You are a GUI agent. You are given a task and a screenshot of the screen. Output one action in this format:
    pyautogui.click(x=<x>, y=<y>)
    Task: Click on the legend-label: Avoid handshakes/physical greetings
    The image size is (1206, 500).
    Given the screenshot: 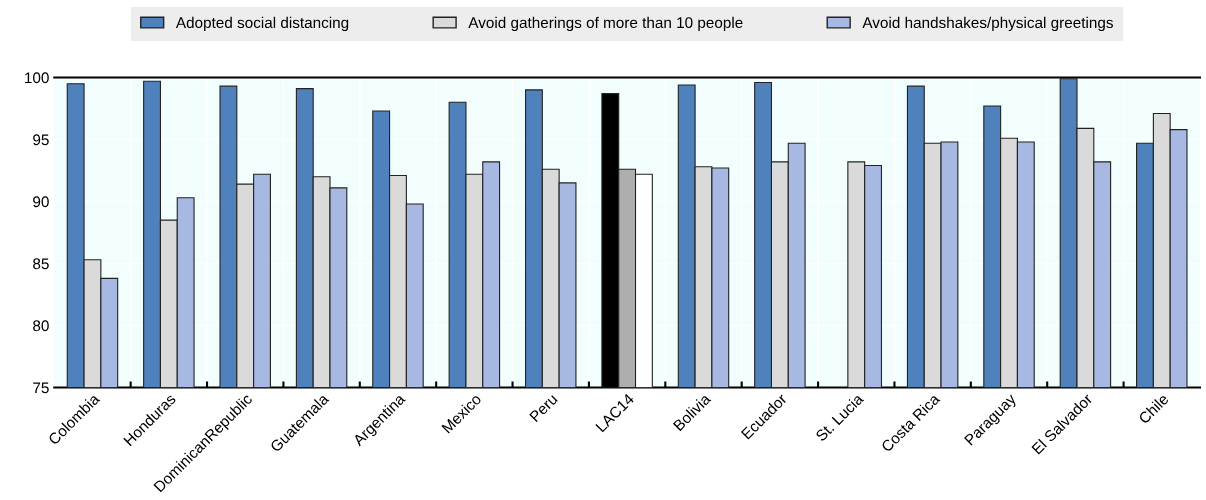 What is the action you would take?
    pyautogui.click(x=987, y=24)
    